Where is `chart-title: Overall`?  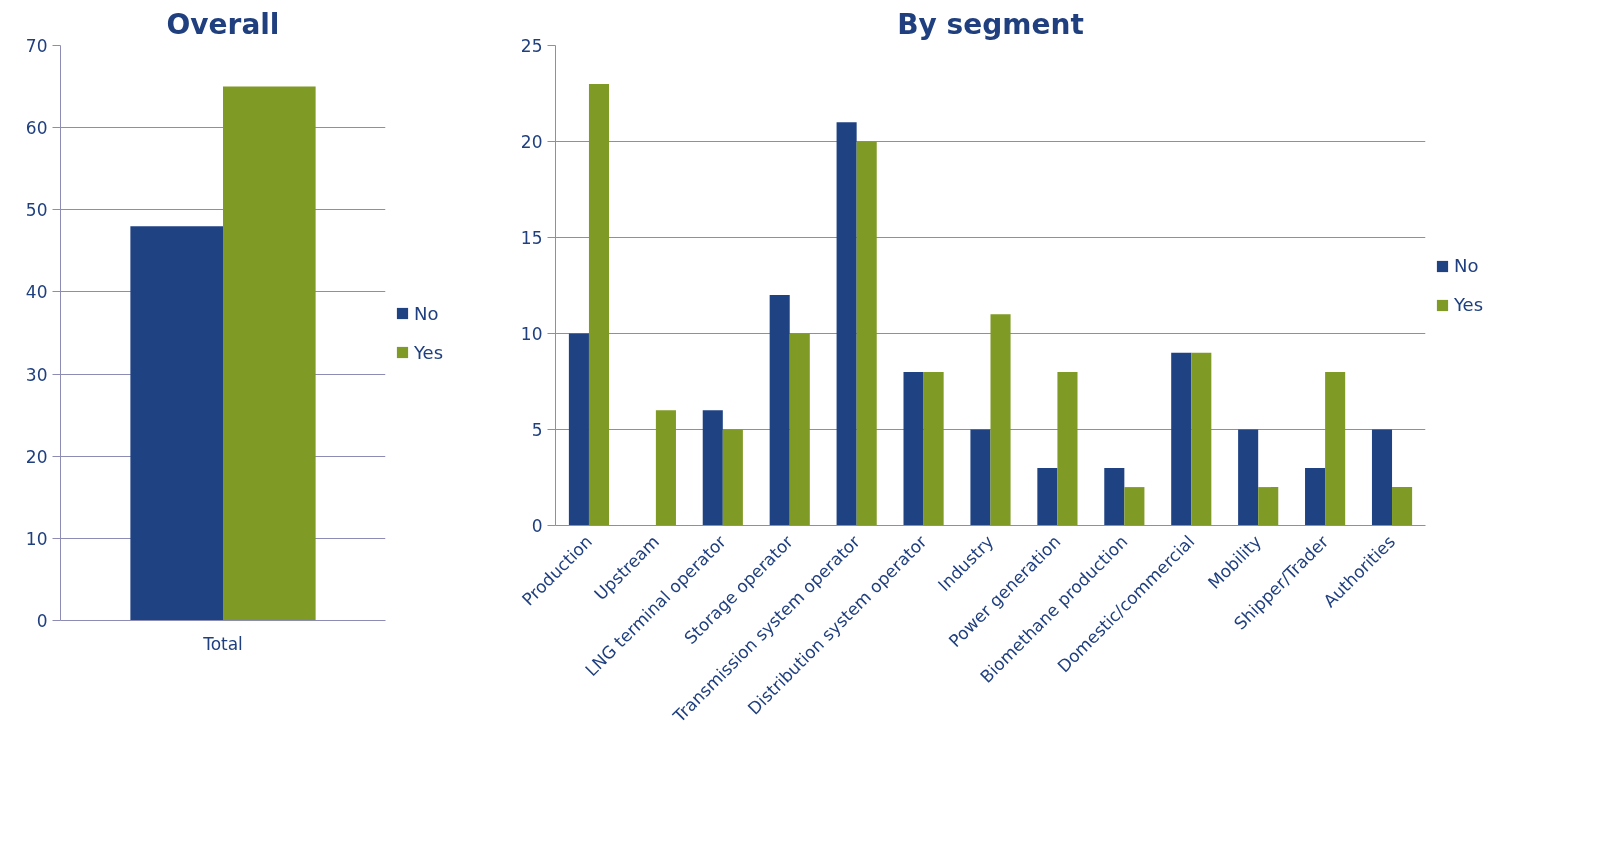 chart-title: Overall is located at coordinates (223, 24).